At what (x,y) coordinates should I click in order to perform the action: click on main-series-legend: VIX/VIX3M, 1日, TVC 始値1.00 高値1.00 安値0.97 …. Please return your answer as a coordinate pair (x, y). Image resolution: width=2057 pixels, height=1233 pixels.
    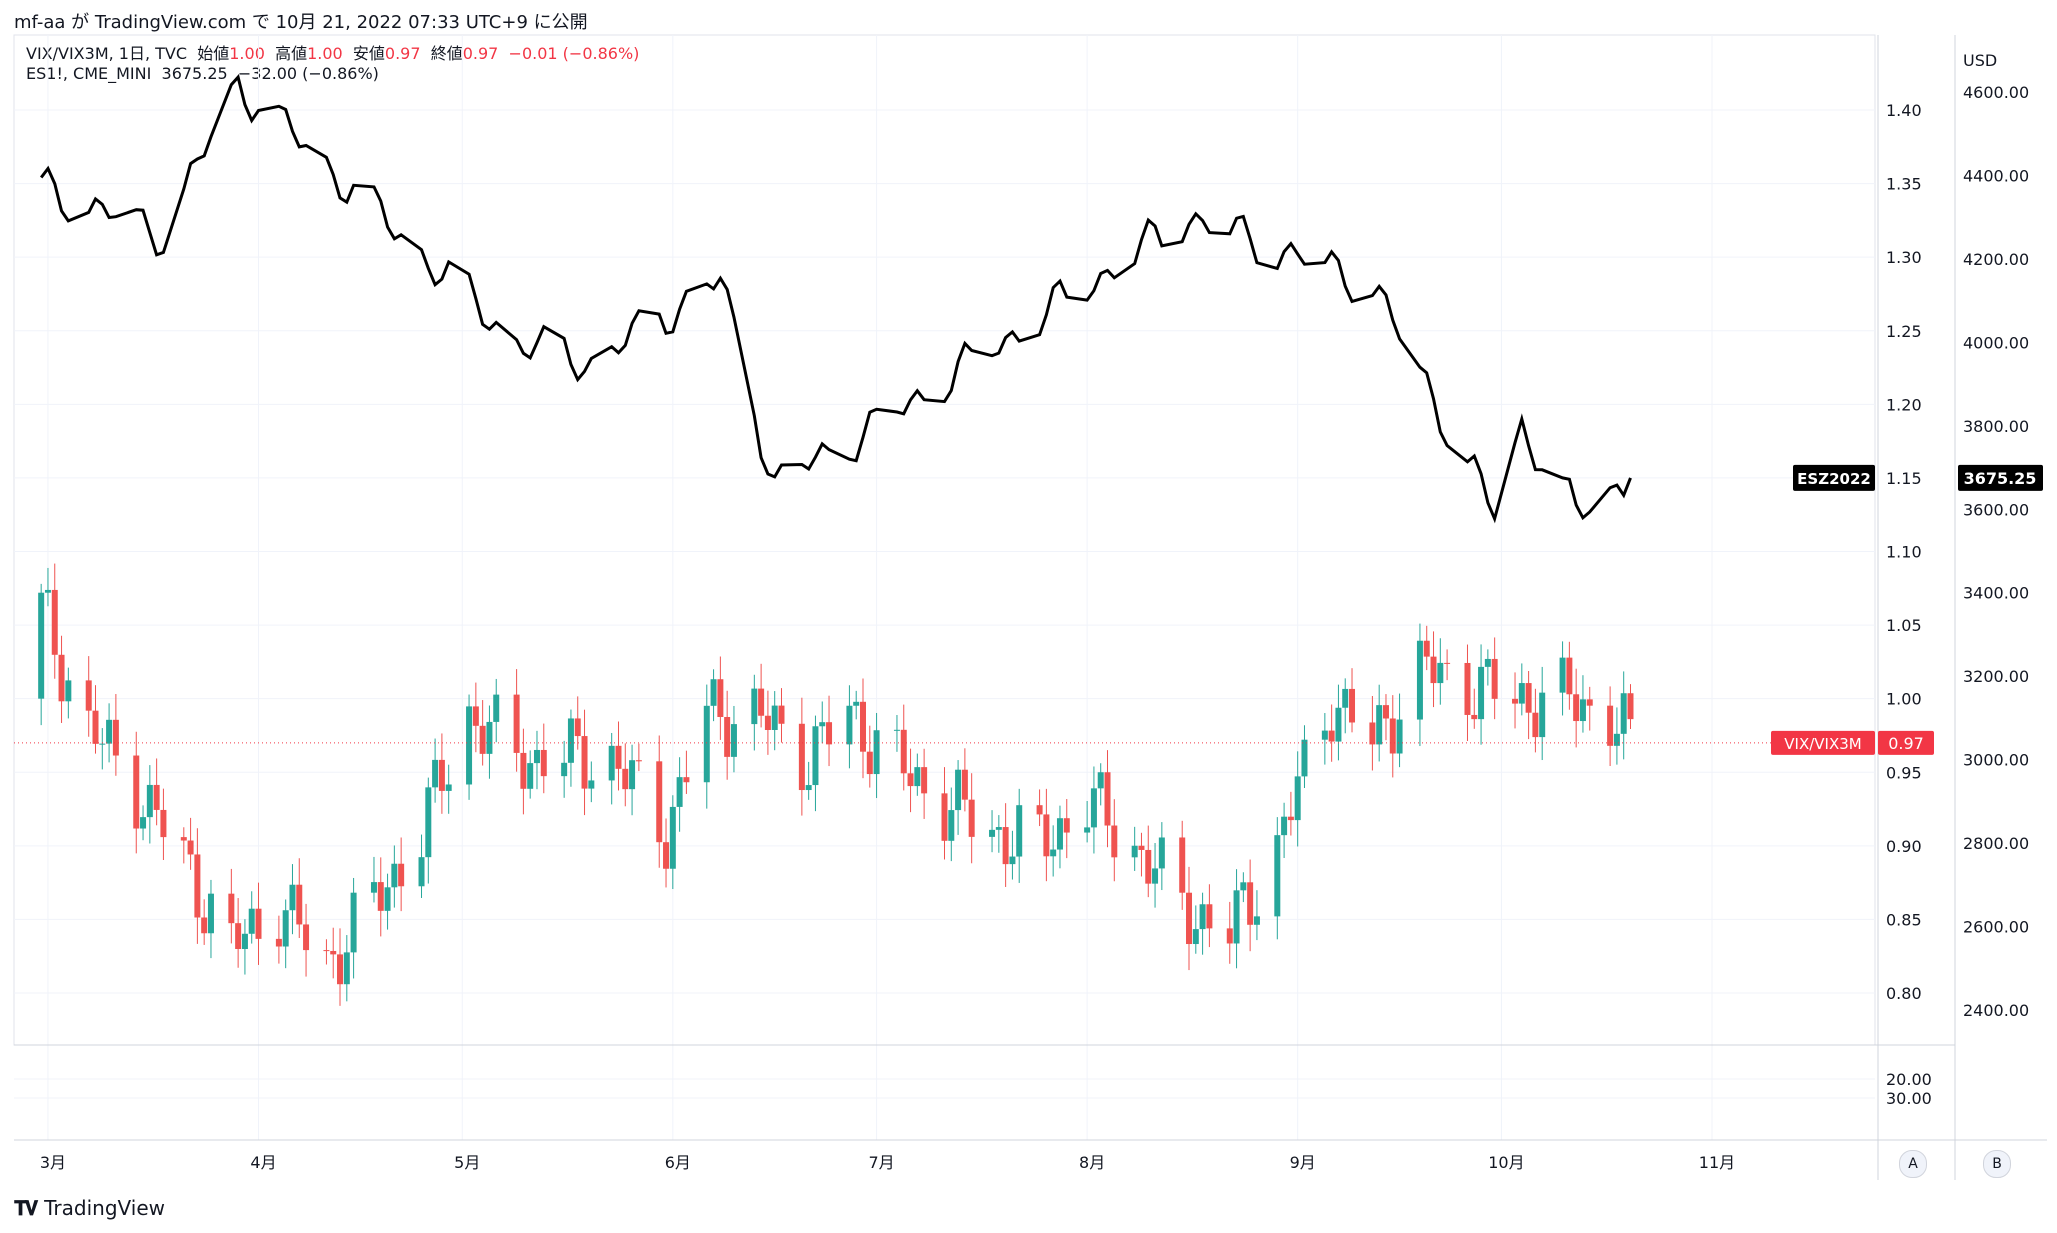
    Looking at the image, I should click on (332, 52).